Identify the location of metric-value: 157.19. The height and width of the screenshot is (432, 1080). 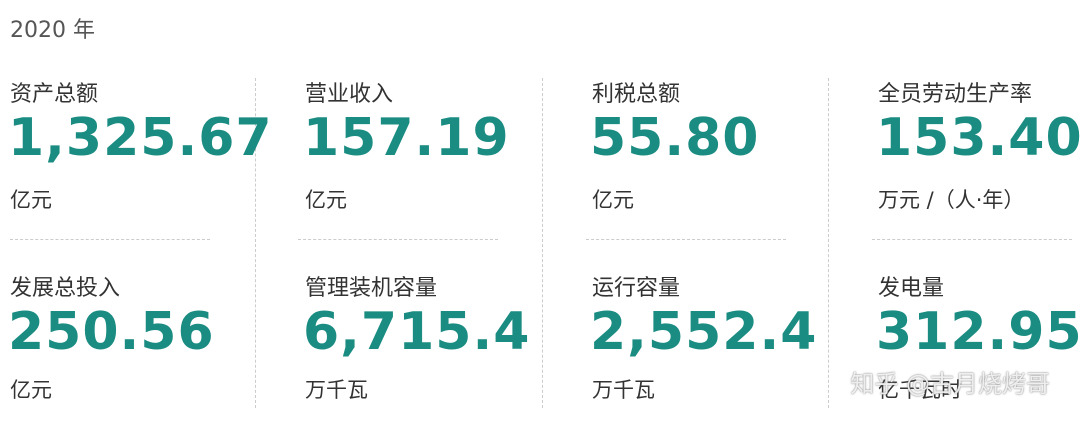
(406, 138).